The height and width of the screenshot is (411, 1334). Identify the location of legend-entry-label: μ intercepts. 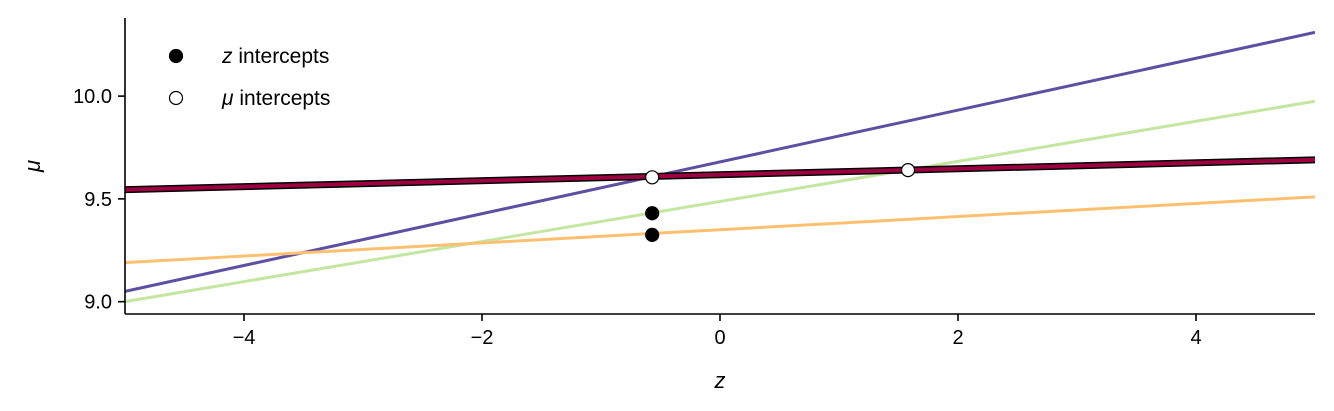
(275, 98).